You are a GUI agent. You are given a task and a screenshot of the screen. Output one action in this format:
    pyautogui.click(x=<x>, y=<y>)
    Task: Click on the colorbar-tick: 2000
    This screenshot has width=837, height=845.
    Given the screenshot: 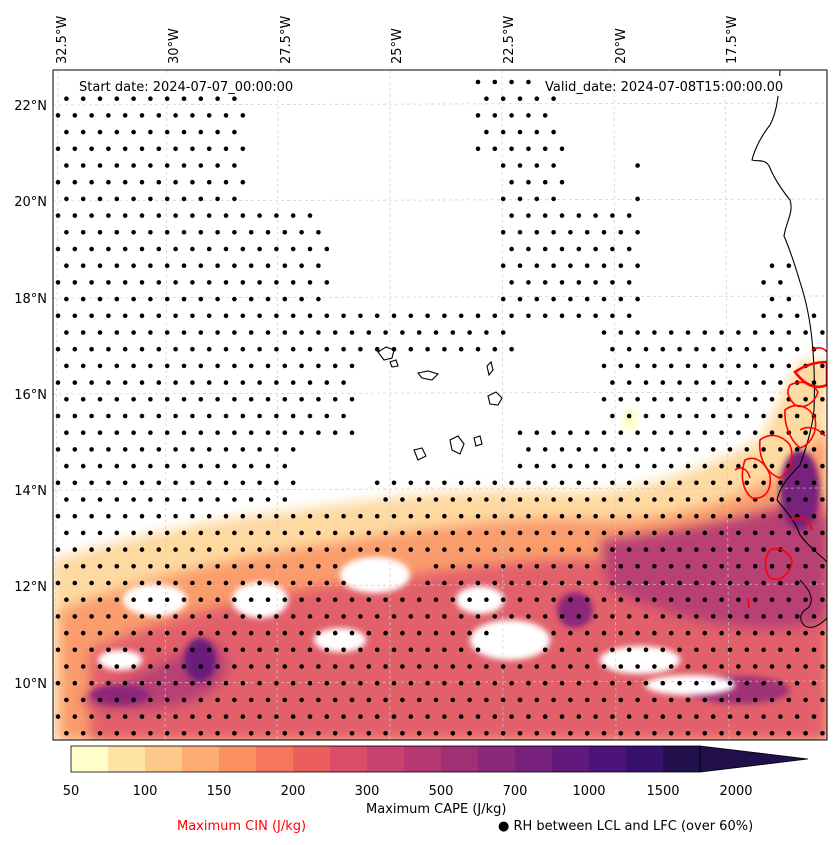 What is the action you would take?
    pyautogui.click(x=735, y=791)
    